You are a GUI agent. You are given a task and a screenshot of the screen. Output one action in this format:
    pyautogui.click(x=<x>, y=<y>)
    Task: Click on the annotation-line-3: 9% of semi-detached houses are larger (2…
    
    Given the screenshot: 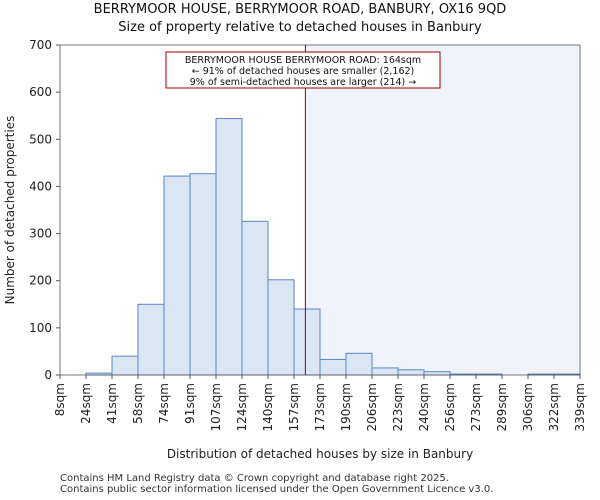 What is the action you would take?
    pyautogui.click(x=303, y=82)
    